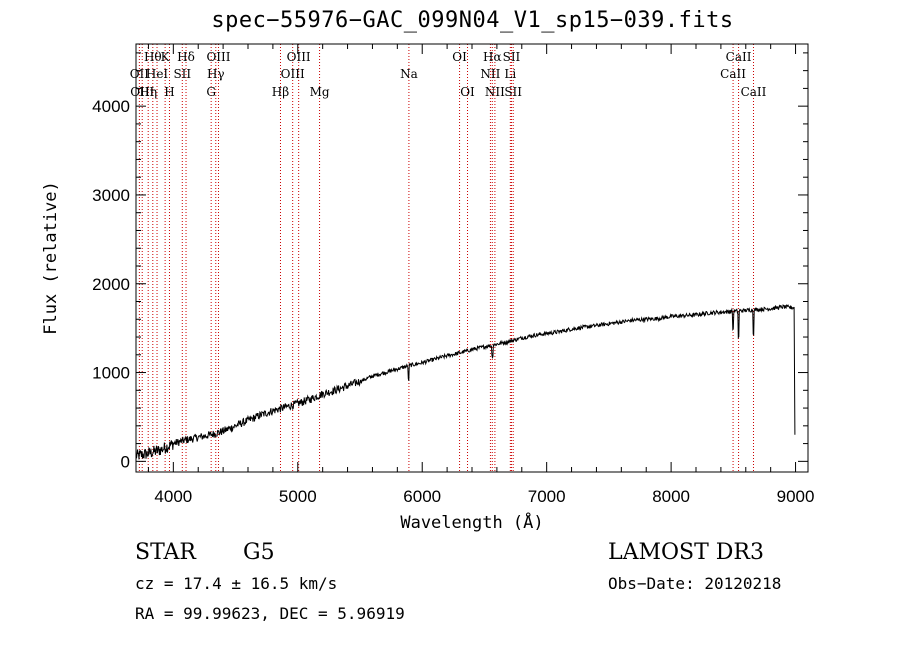 This screenshot has height=649, width=900. I want to click on line-marker-label: Hβ, so click(280, 92).